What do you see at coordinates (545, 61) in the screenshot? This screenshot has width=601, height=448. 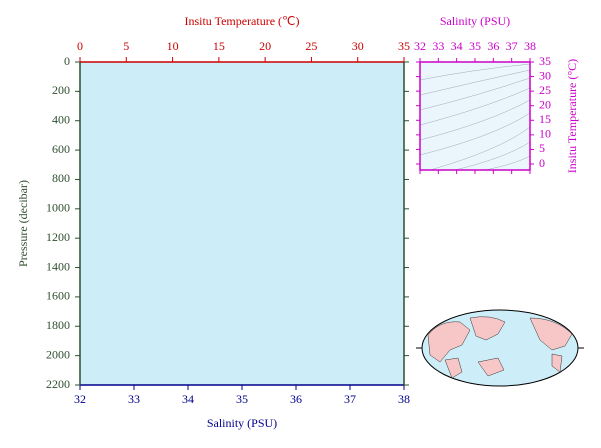 I see `y-tick-label: 35` at bounding box center [545, 61].